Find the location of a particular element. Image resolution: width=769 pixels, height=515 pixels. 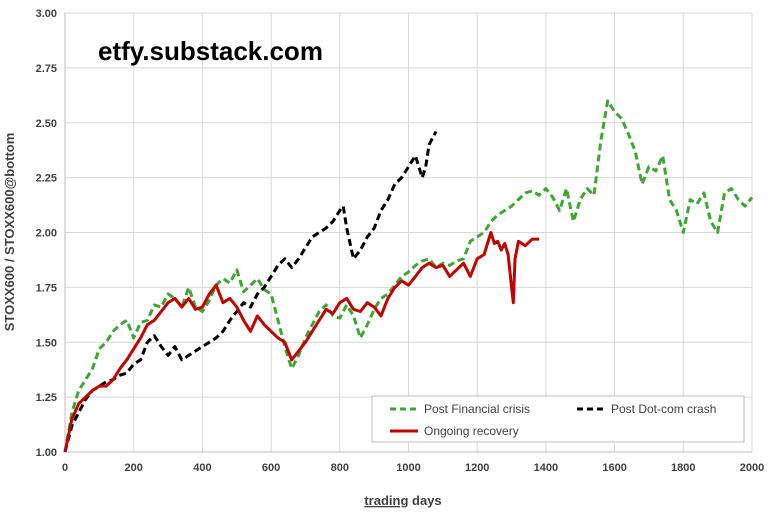

legend-label-post-dotcom-crash: Post Dot-com crash is located at coordinates (663, 409).